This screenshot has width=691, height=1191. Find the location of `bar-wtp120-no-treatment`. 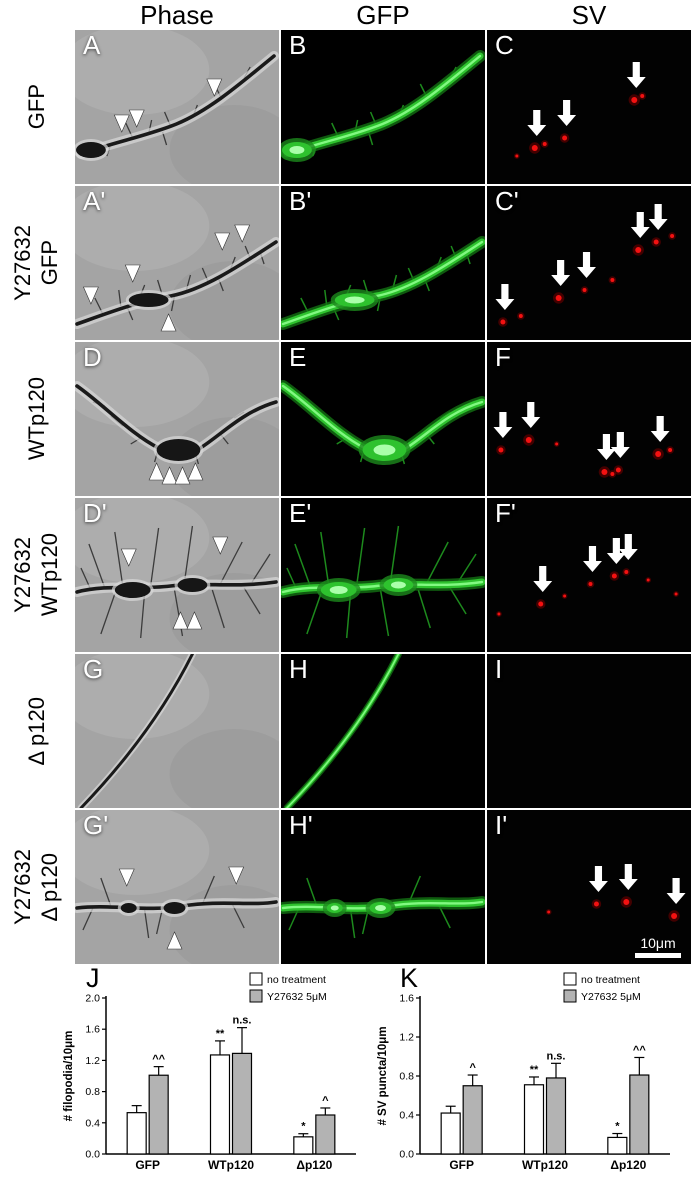

bar-wtp120-no-treatment is located at coordinates (534, 1119).